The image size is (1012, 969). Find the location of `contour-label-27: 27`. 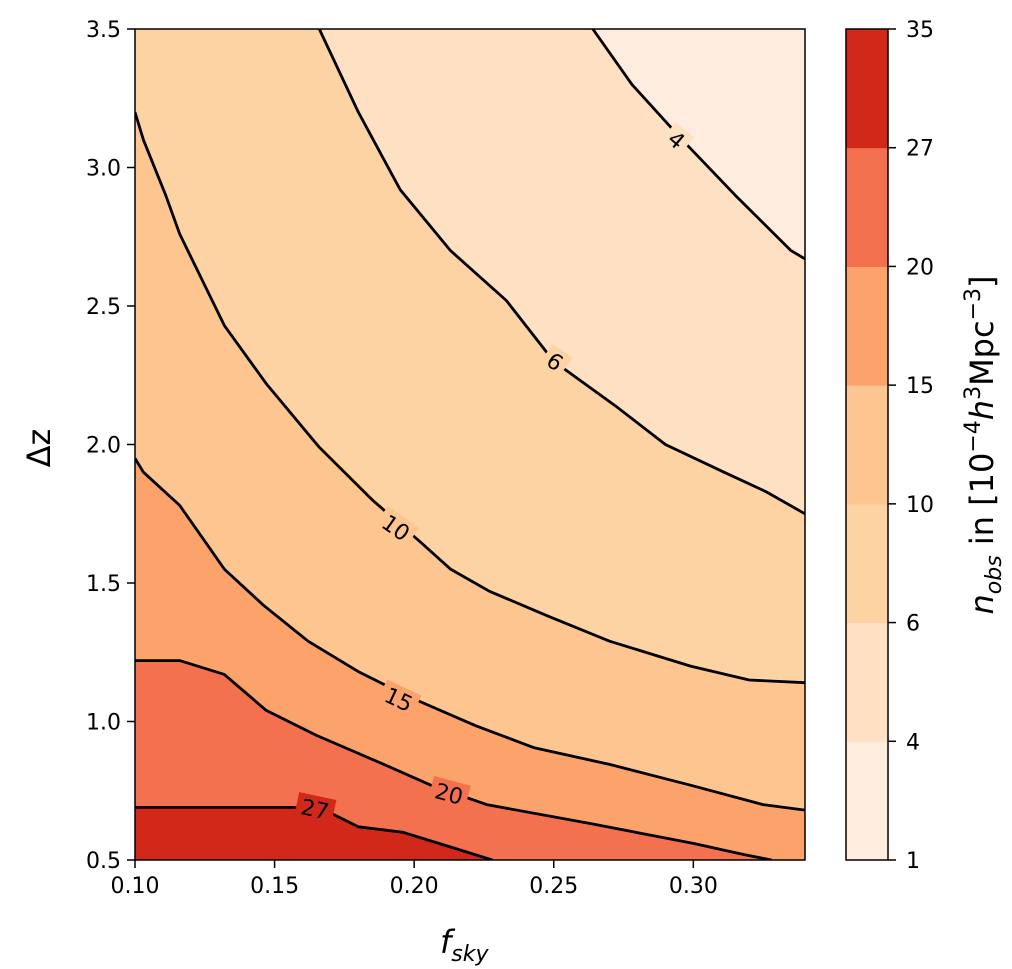

contour-label-27: 27 is located at coordinates (315, 809).